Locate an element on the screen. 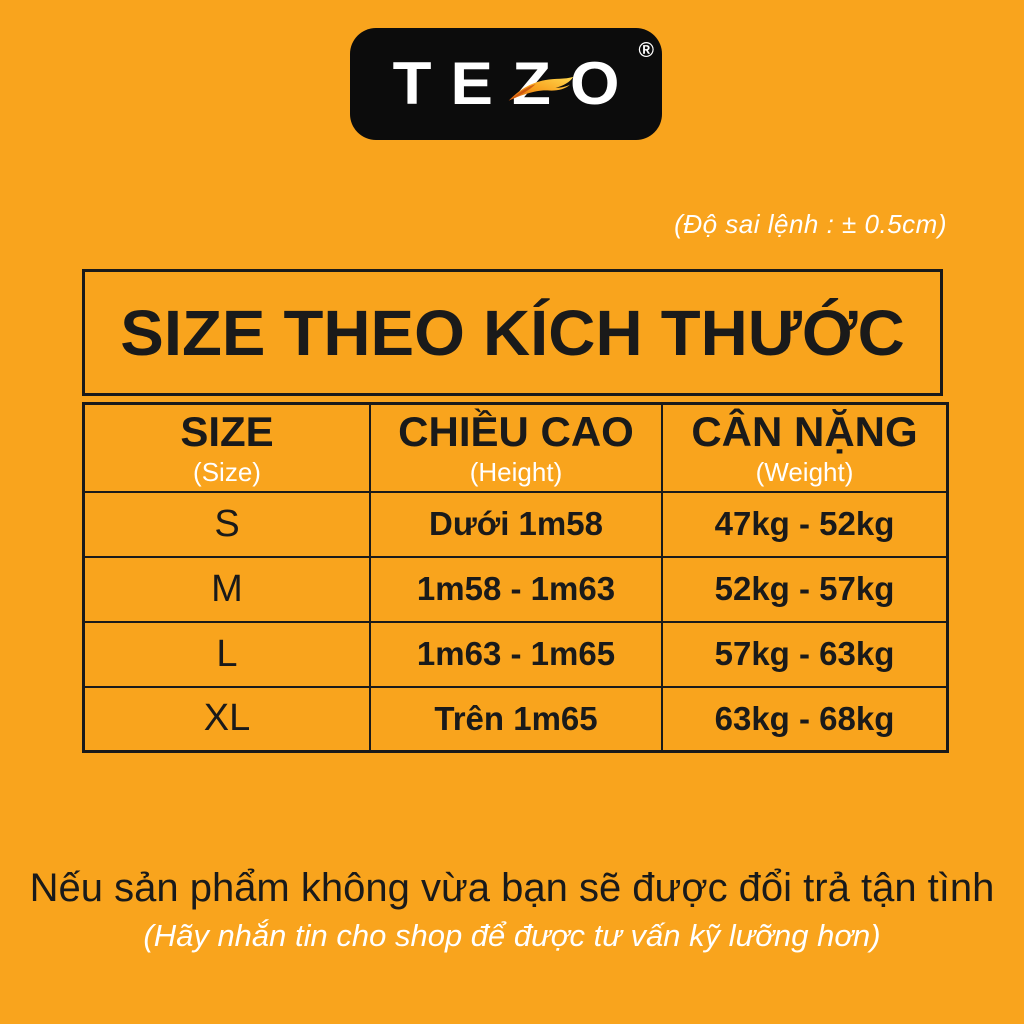 The image size is (1024, 1024). table-row-l: L 1m63 - 1m65 57kg - 63kg is located at coordinates (515, 654).